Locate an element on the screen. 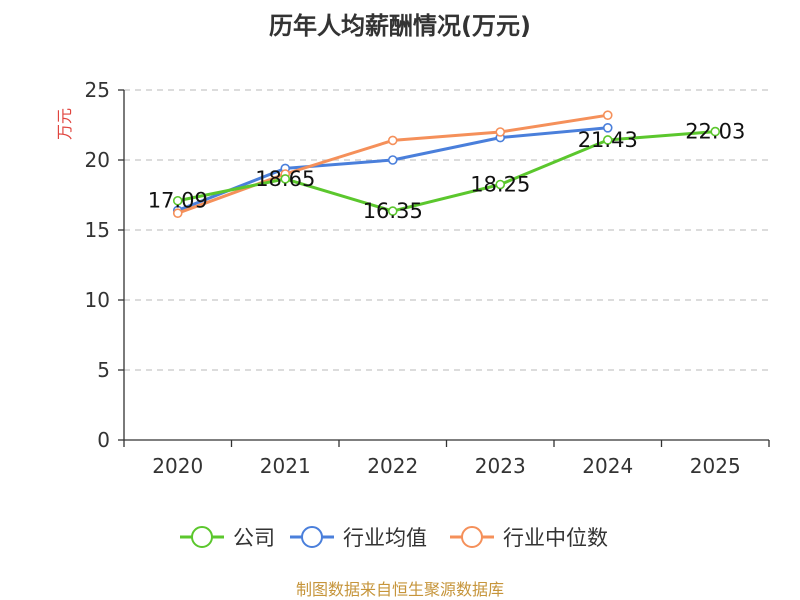 The image size is (800, 600). x-tick-label: 2024 is located at coordinates (607, 466).